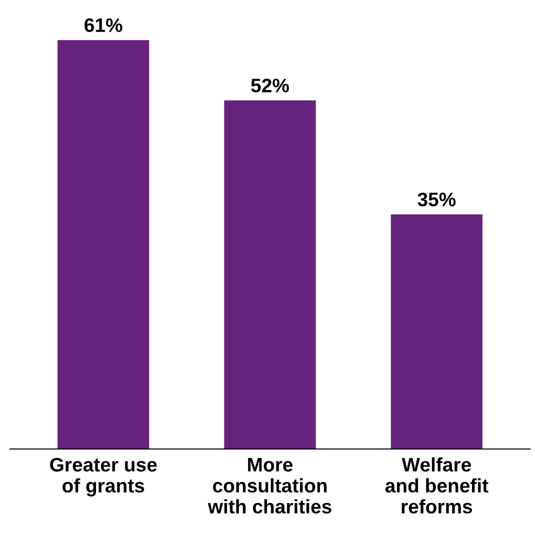  Describe the element at coordinates (437, 199) in the screenshot. I see `data-label: 35%` at that location.